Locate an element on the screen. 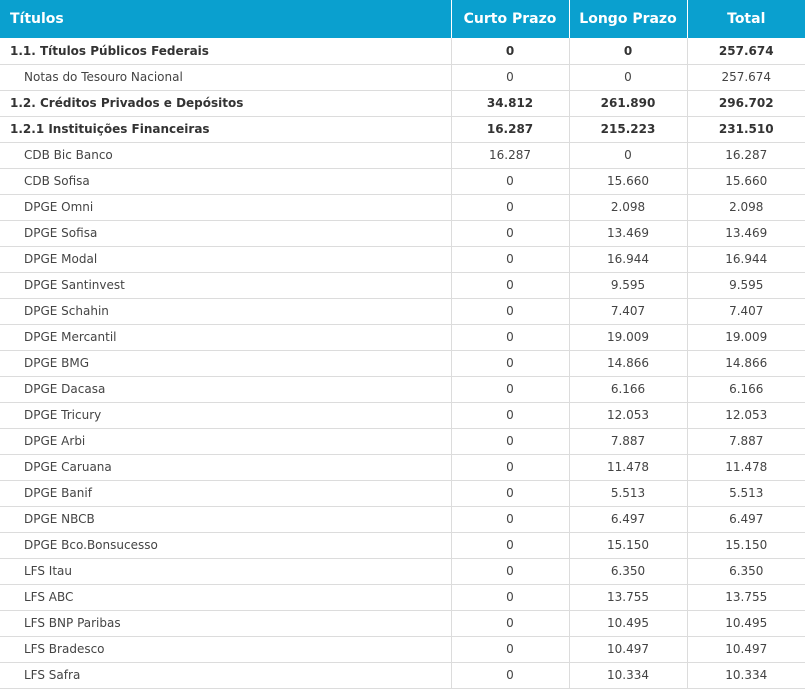 Image resolution: width=805 pixels, height=698 pixels. row-longo-prazo: 12.053 is located at coordinates (628, 415).